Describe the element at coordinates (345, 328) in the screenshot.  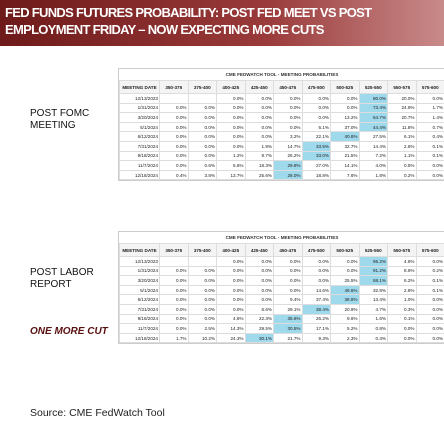
I see `cell: 5.2%` at that location.